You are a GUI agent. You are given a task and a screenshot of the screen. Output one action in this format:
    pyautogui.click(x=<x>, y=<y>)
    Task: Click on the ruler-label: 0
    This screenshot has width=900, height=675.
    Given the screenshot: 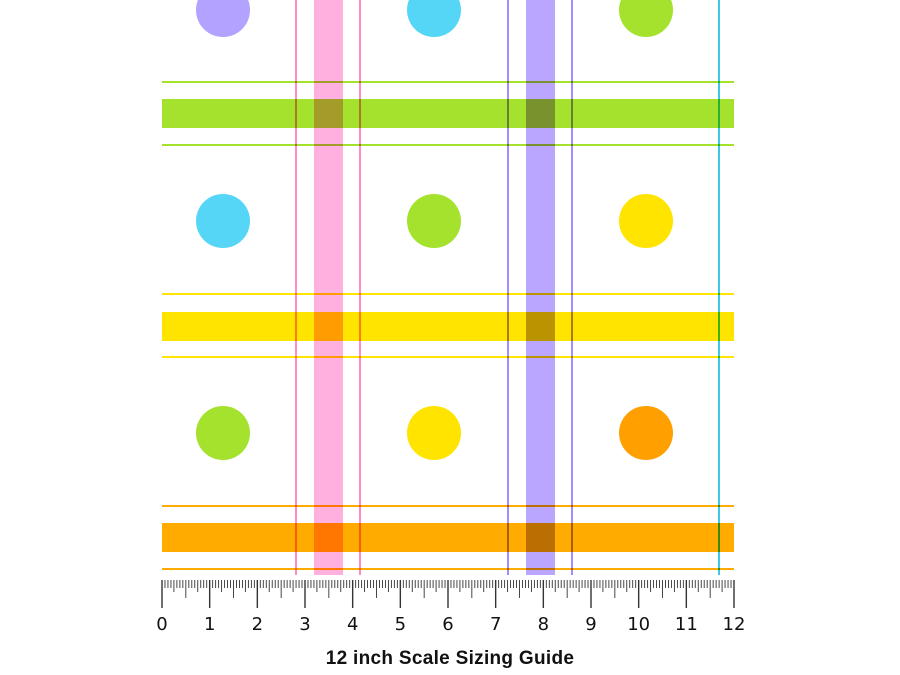 What is the action you would take?
    pyautogui.click(x=161, y=624)
    